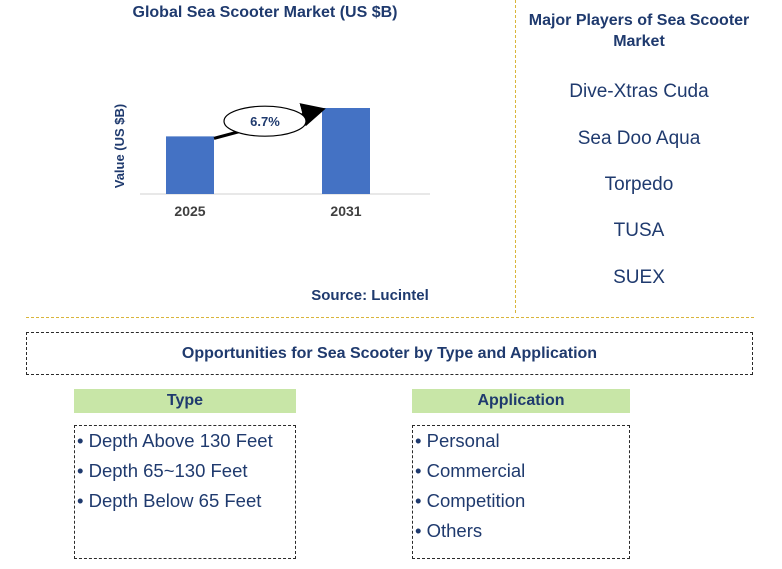 This screenshot has width=782, height=569. I want to click on source-label: Source: Lucintel, so click(370, 295).